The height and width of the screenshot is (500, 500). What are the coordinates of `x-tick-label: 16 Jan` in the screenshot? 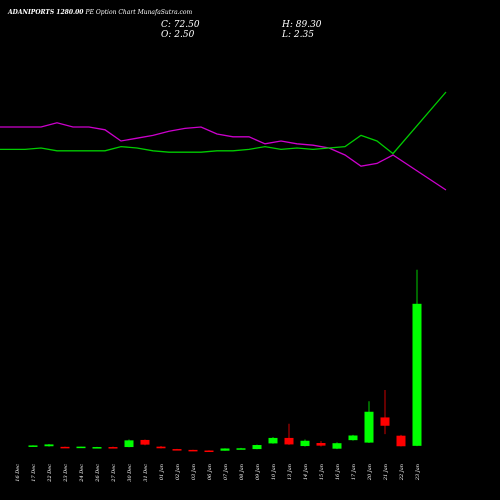 It's located at (338, 472).